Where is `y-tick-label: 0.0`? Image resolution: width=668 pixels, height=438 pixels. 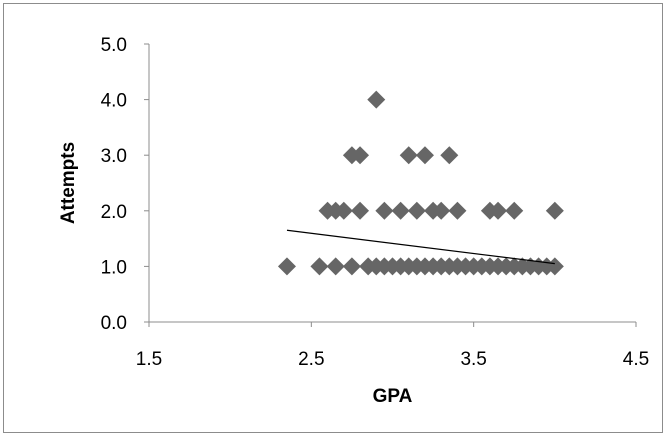
y-tick-label: 0.0 is located at coordinates (114, 323).